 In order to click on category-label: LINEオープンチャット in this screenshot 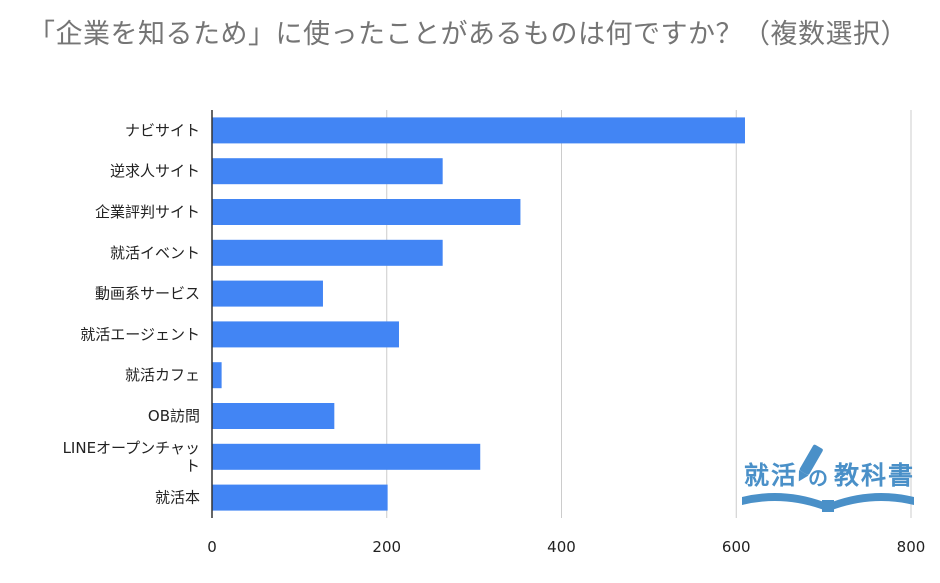, I will do `click(131, 457)`.